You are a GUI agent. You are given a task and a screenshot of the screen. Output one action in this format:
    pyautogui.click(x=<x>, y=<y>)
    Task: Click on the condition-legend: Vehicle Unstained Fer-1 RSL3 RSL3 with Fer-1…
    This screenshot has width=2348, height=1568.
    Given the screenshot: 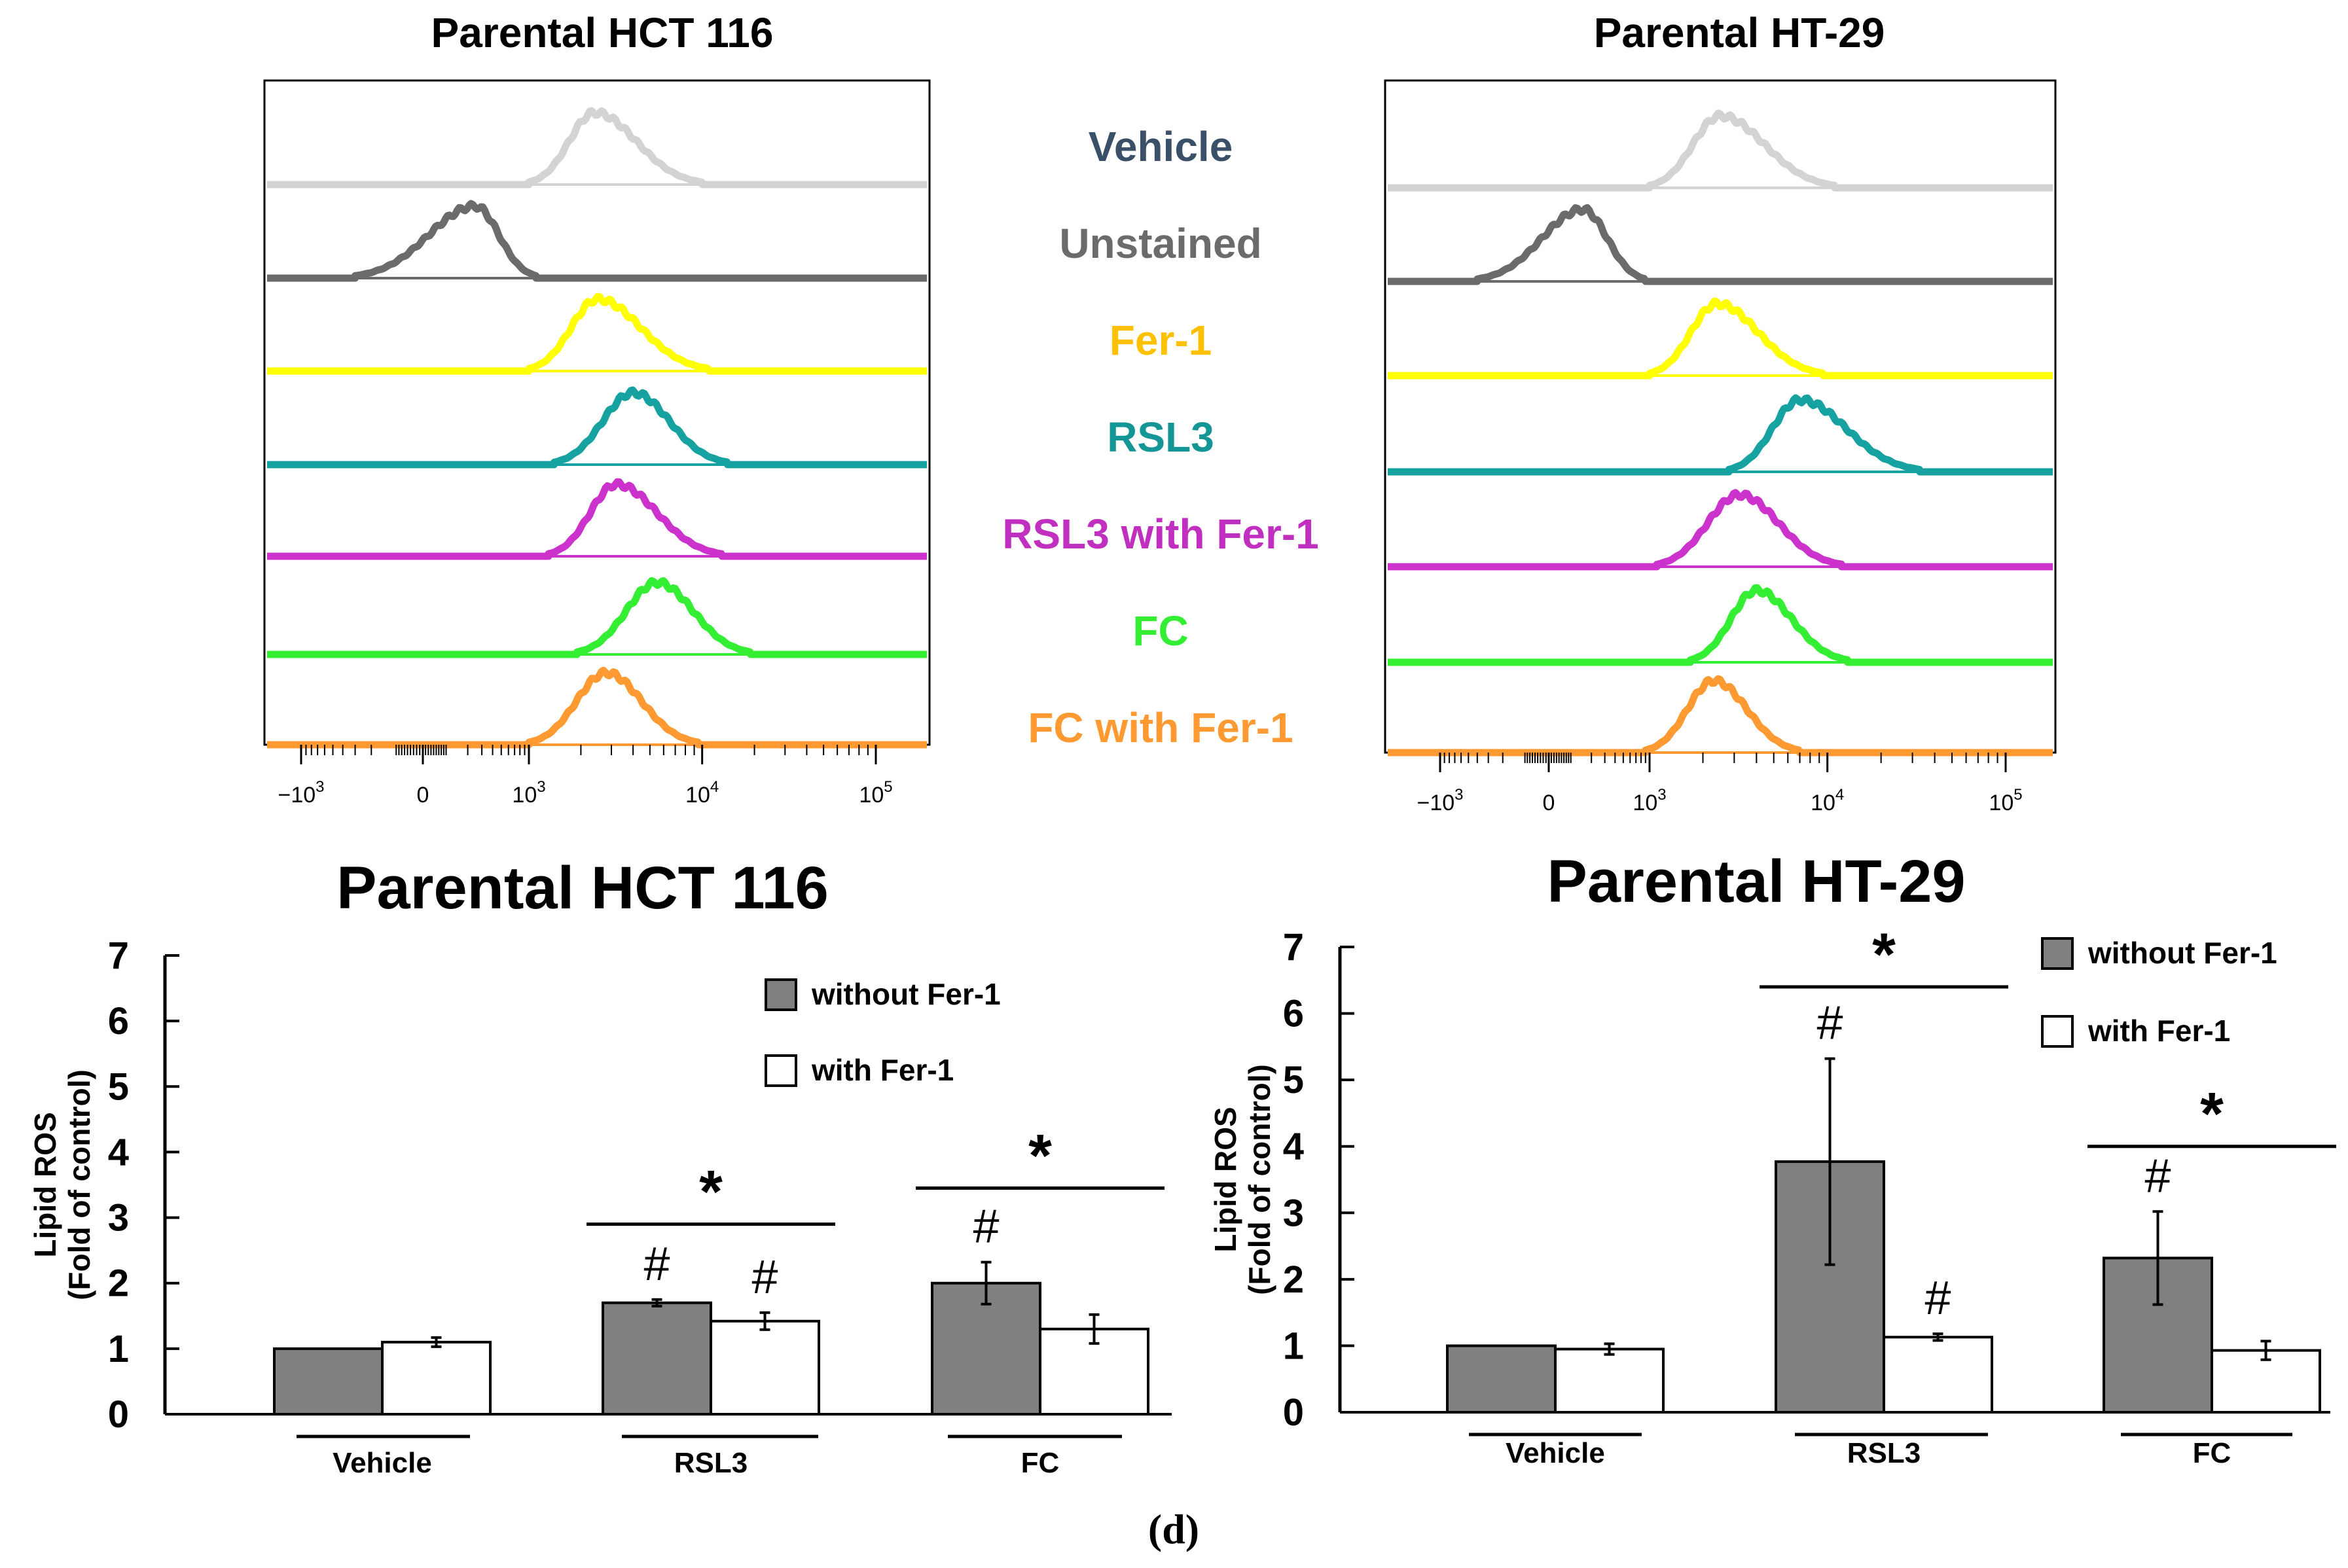 What is the action you would take?
    pyautogui.click(x=1161, y=437)
    